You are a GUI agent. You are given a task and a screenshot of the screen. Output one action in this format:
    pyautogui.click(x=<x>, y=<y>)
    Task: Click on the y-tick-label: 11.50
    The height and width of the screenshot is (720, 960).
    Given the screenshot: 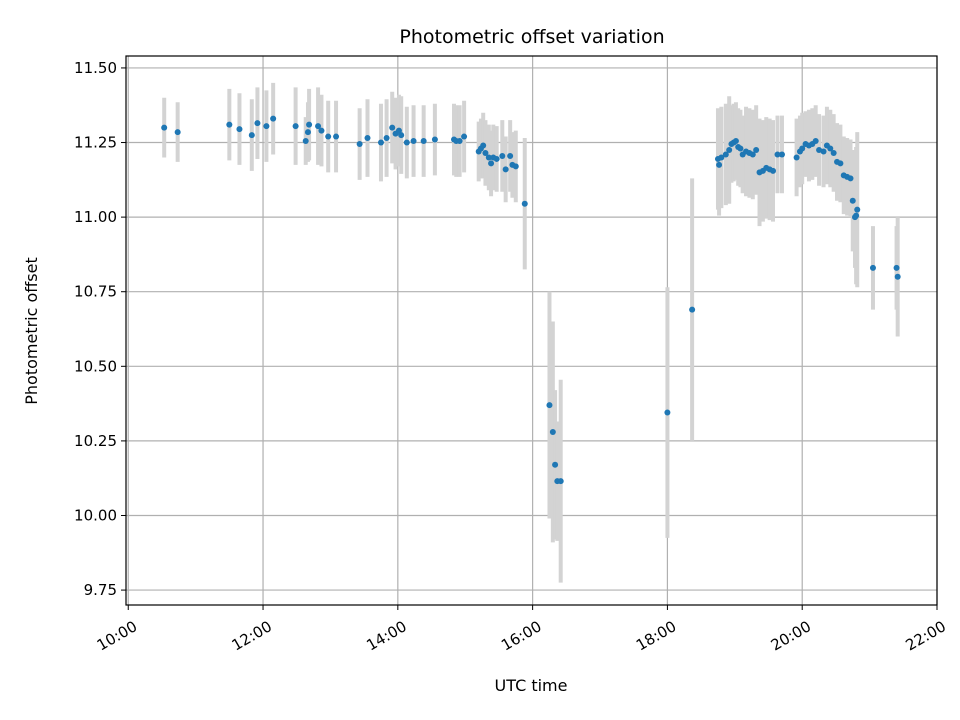 What is the action you would take?
    pyautogui.click(x=95, y=68)
    